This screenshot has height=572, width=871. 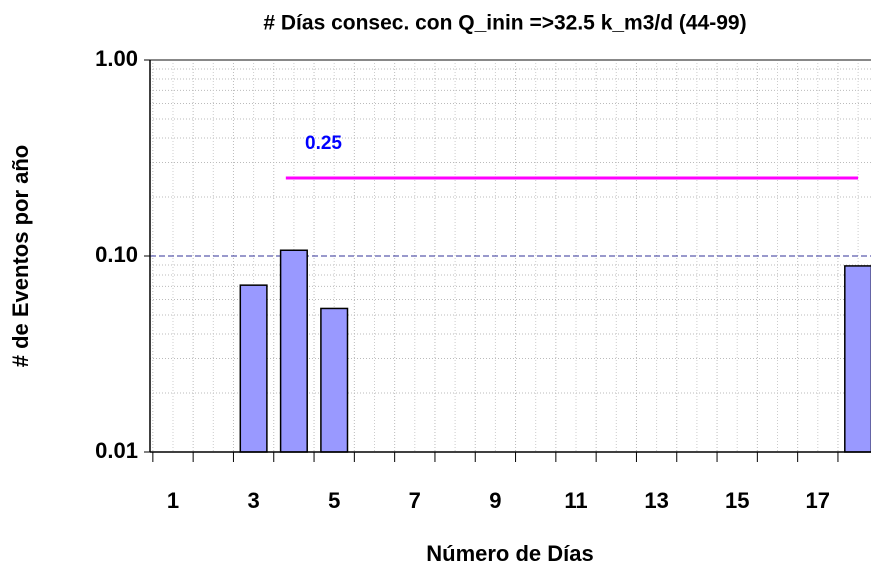 What do you see at coordinates (116, 254) in the screenshot?
I see `y-tick-label: 0.10` at bounding box center [116, 254].